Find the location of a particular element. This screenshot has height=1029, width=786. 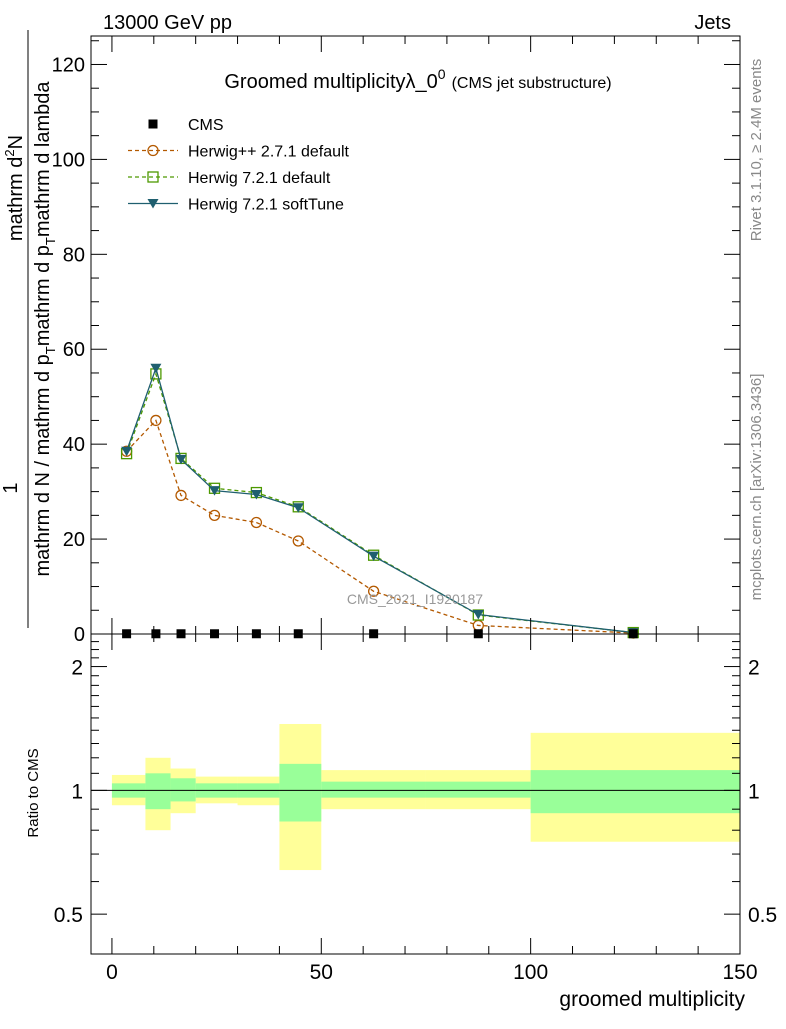

legend-label: Herwig 7.2.1 default is located at coordinates (259, 178).